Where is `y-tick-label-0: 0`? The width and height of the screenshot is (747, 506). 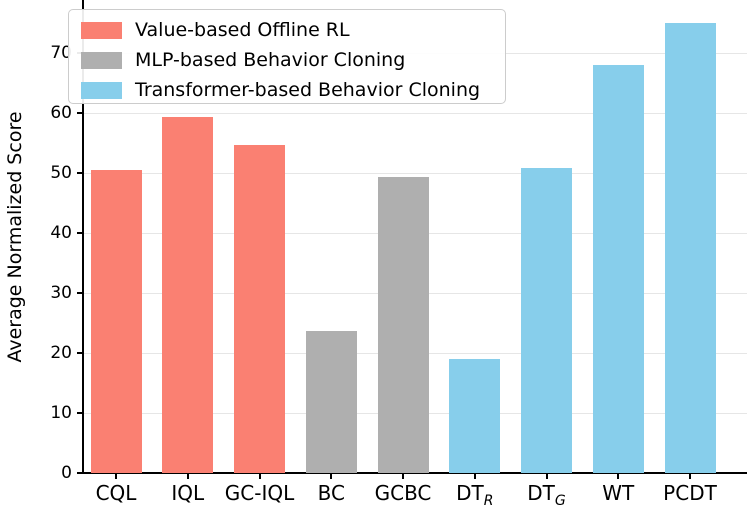
y-tick-label-0: 0 is located at coordinates (66, 473).